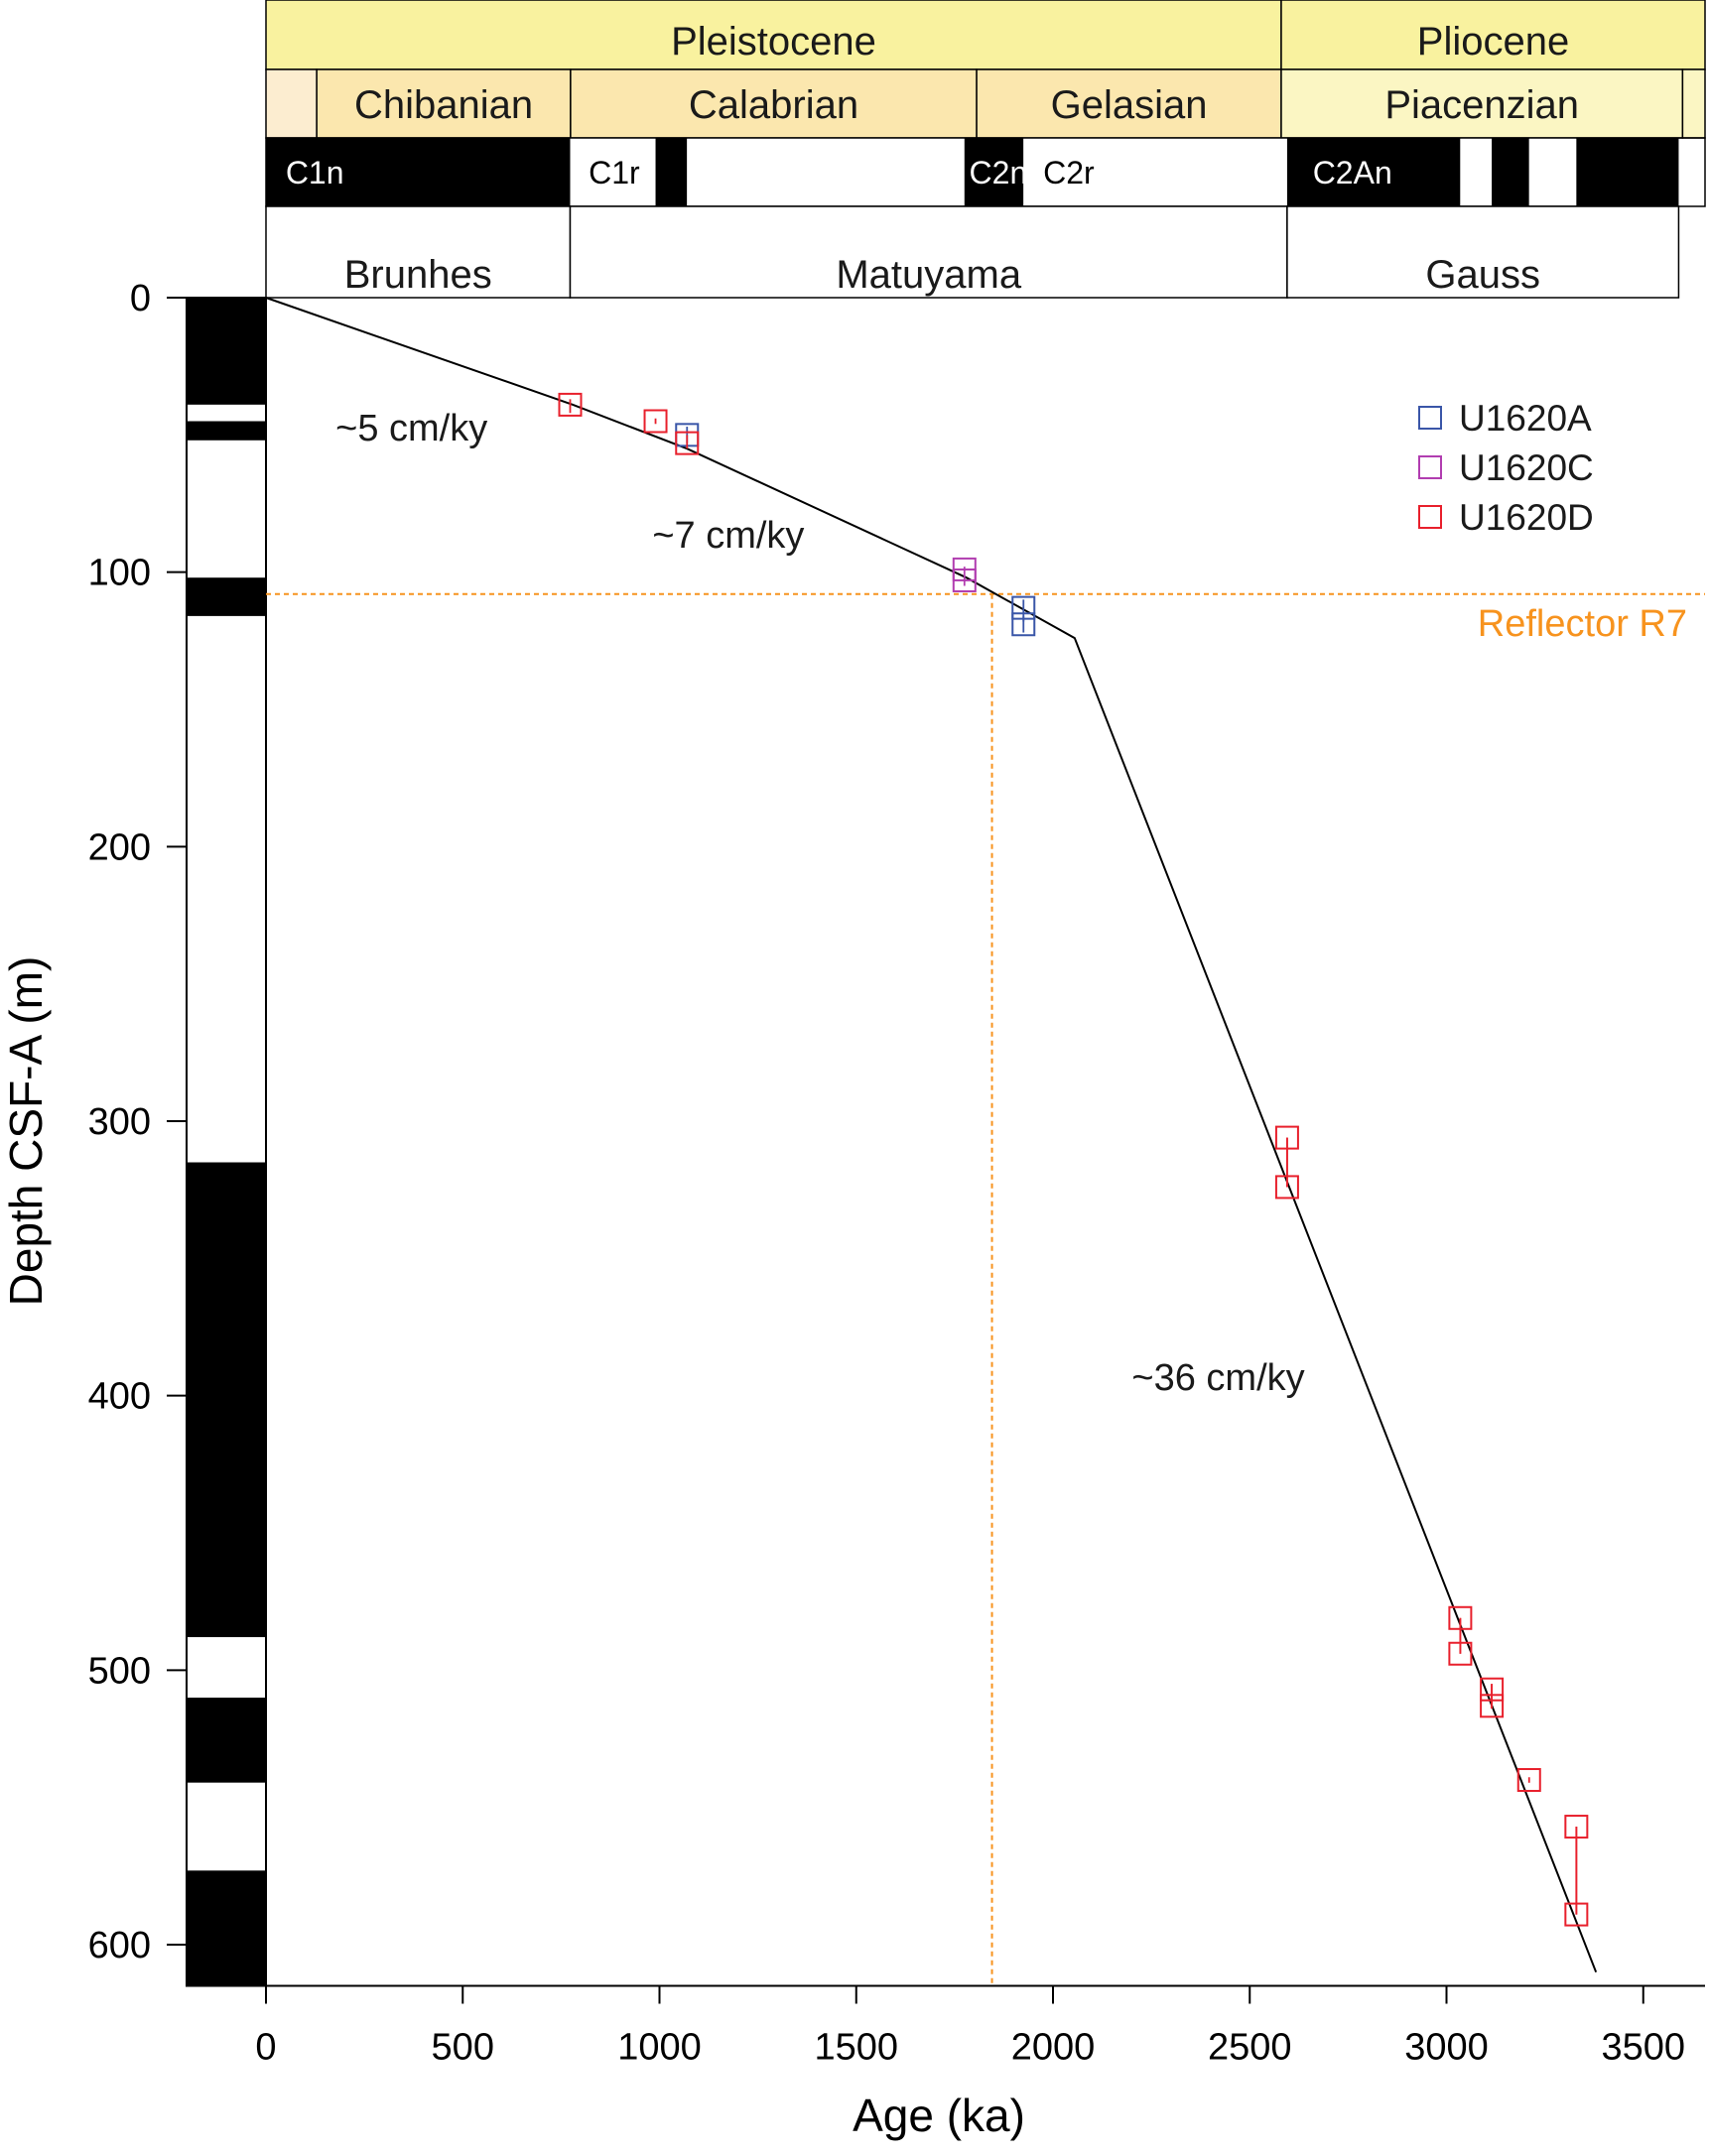  Describe the element at coordinates (1482, 275) in the screenshot. I see `chron-label: Gauss` at that location.